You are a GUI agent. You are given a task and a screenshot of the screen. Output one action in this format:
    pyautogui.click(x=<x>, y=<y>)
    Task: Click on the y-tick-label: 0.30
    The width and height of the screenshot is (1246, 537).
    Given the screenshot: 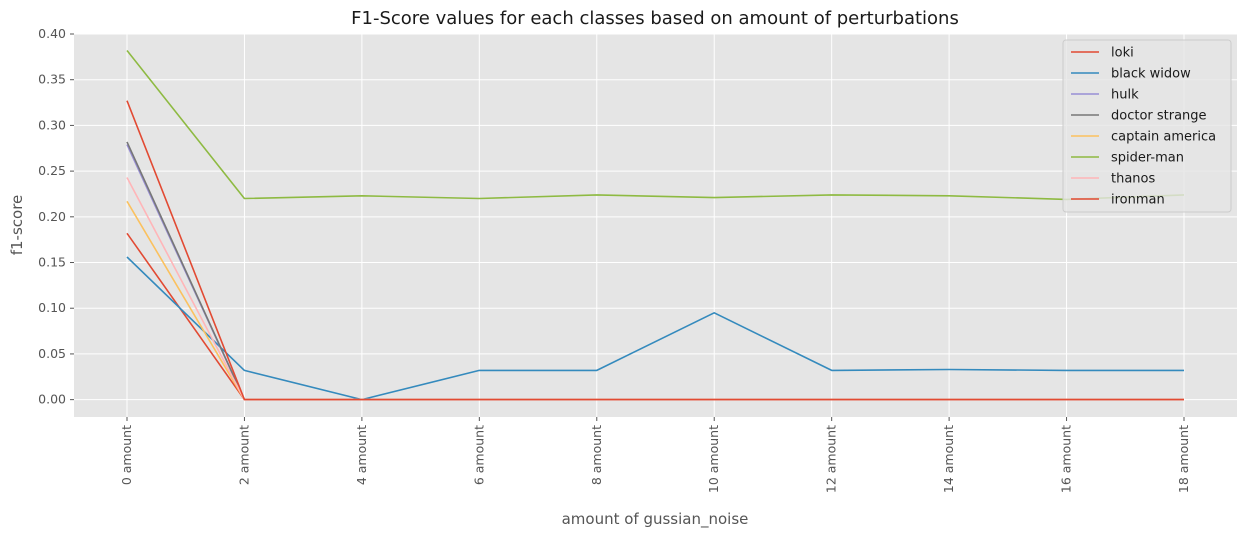 What is the action you would take?
    pyautogui.click(x=52, y=124)
    